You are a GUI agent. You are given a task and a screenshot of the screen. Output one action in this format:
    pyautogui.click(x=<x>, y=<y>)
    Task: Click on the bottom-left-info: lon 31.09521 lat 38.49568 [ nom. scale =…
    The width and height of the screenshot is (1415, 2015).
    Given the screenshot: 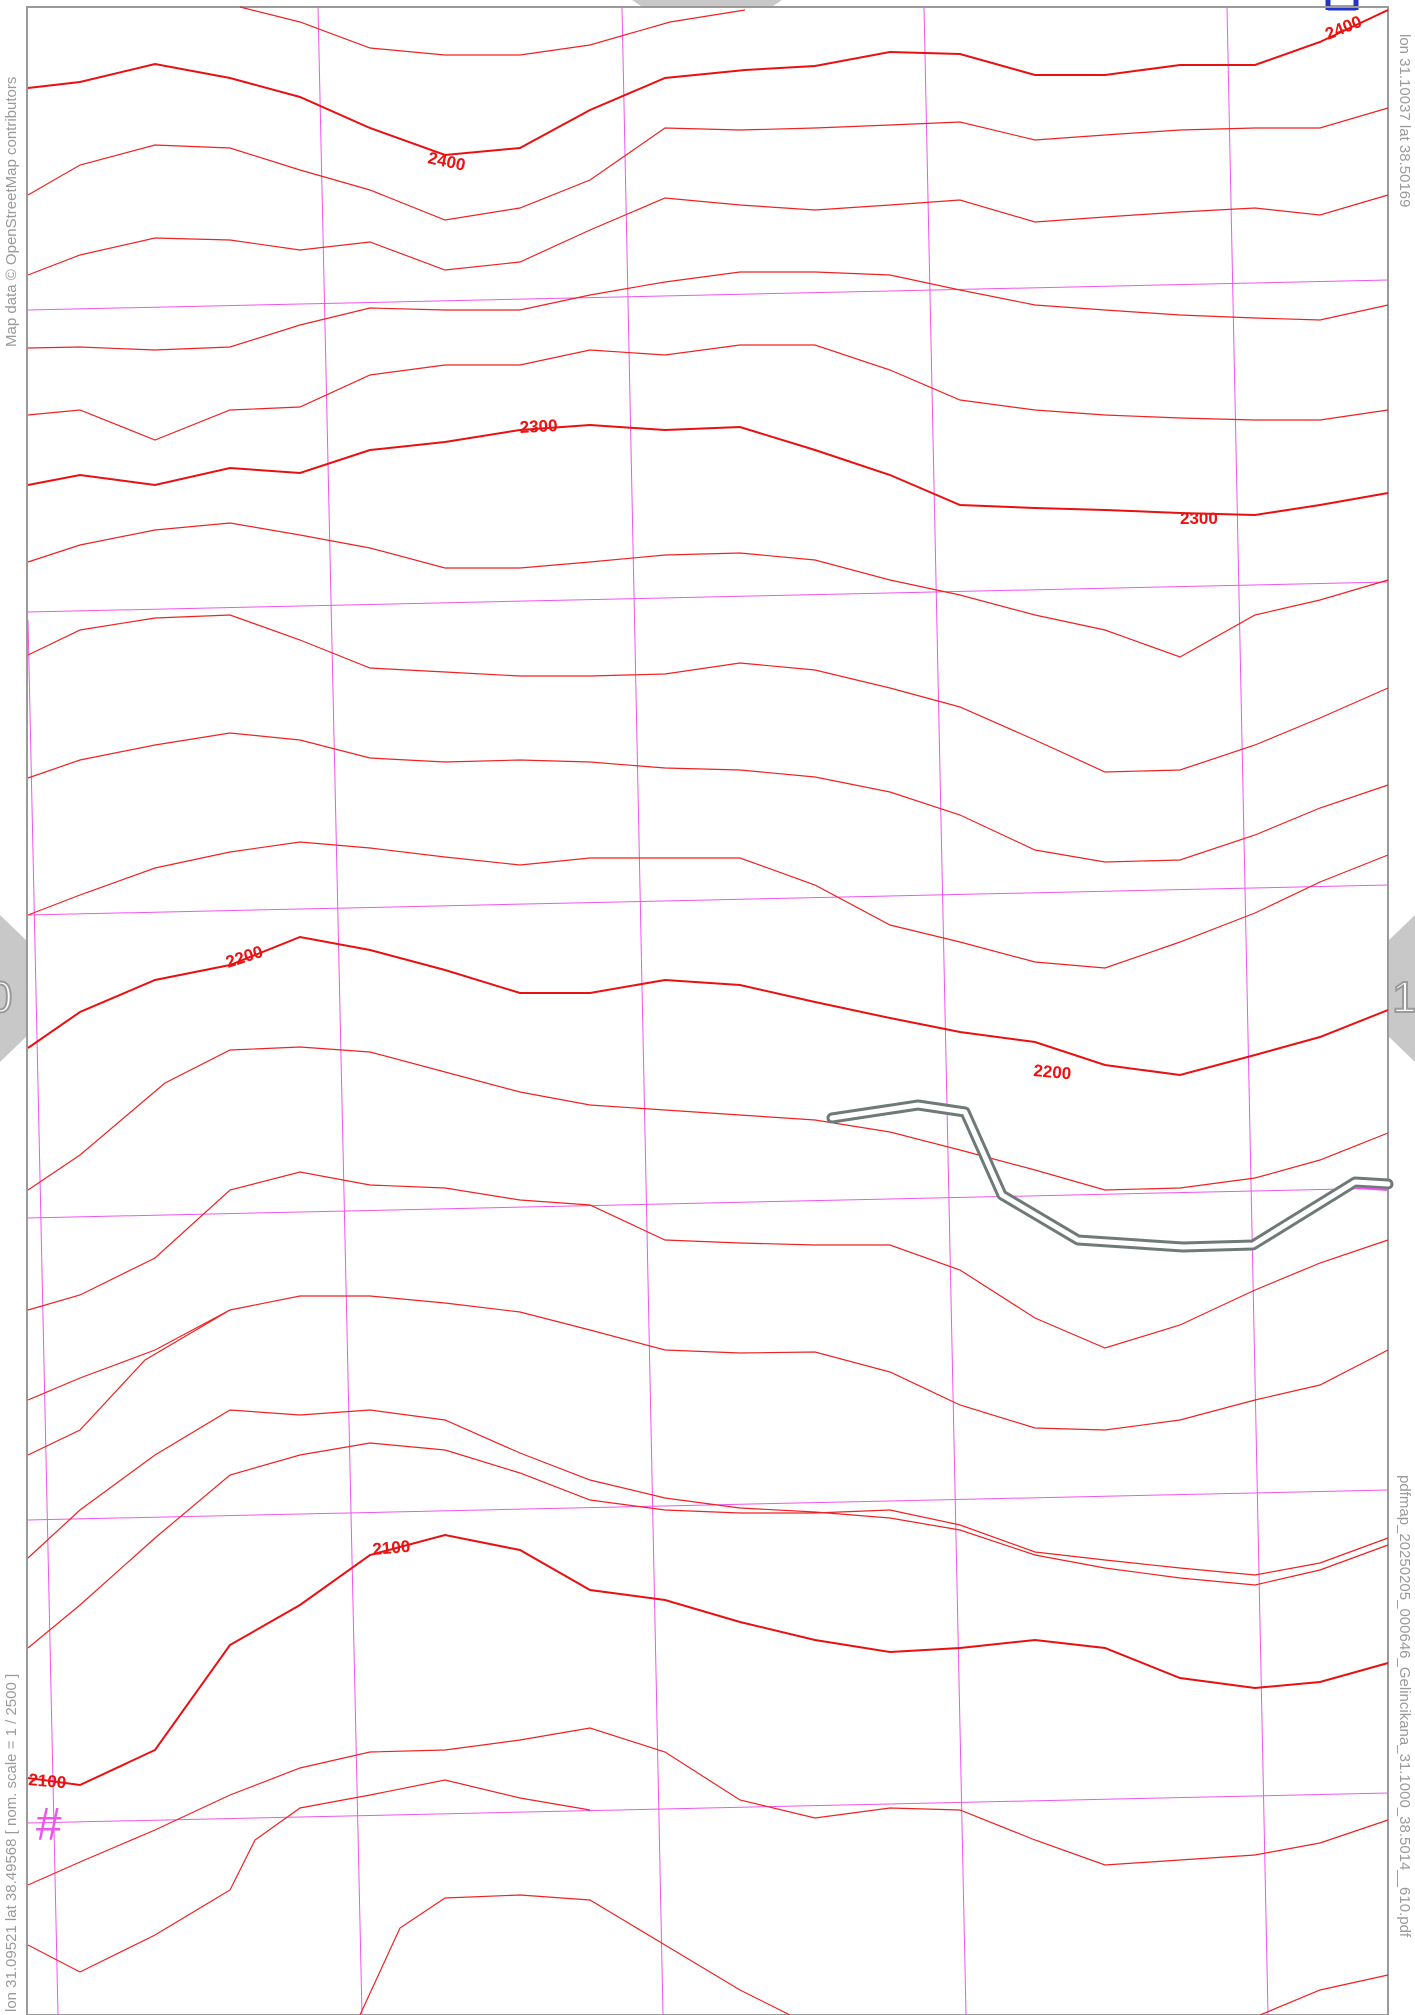 What is the action you would take?
    pyautogui.click(x=11, y=1843)
    